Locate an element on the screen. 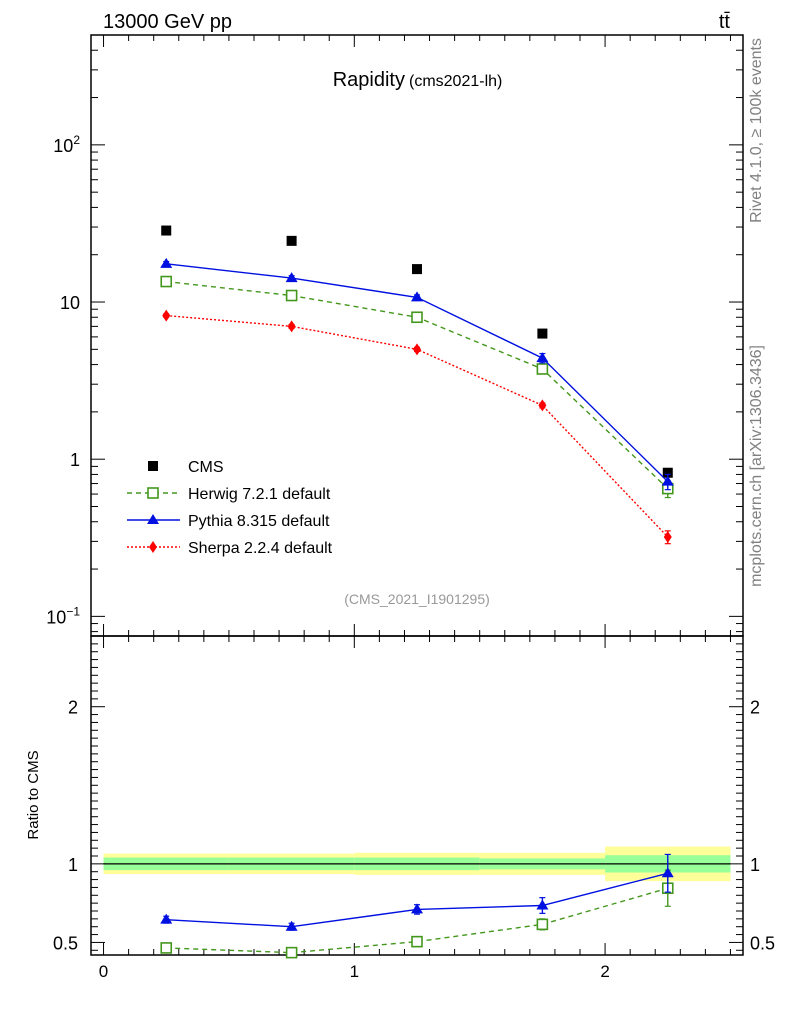  x-tick-label: 1 is located at coordinates (354, 971).